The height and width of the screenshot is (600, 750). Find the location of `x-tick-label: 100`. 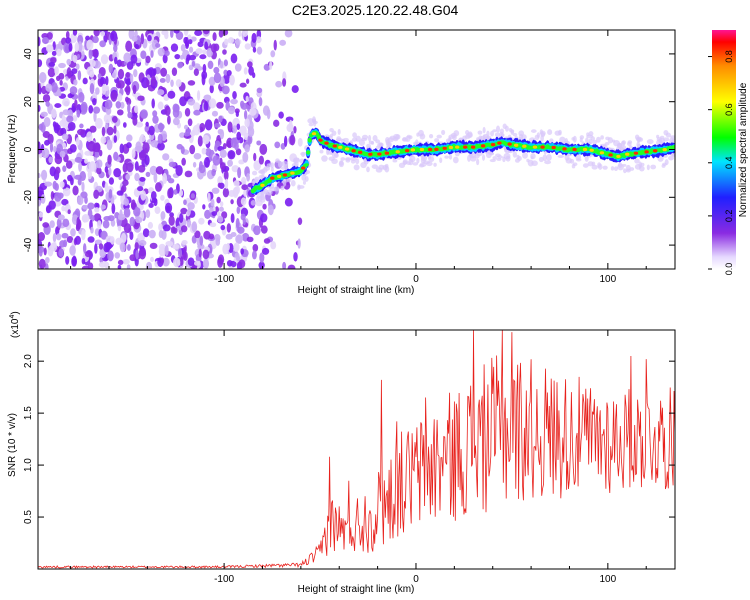

x-tick-label: 100 is located at coordinates (608, 579).